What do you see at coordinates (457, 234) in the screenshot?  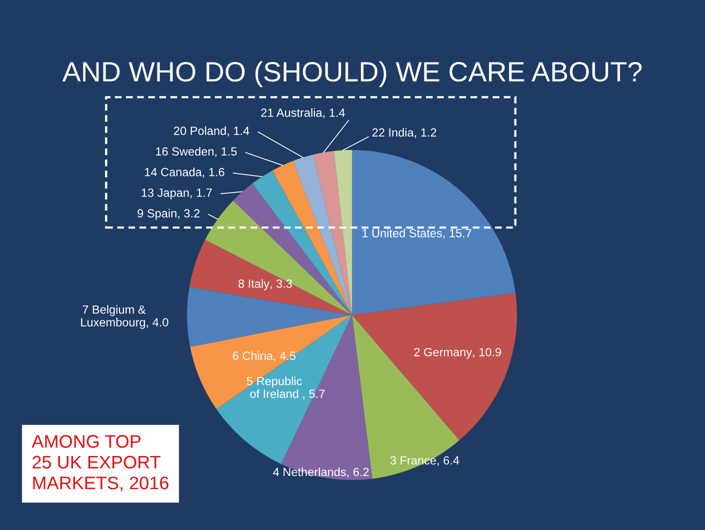 I see `data-label: , 15.7` at bounding box center [457, 234].